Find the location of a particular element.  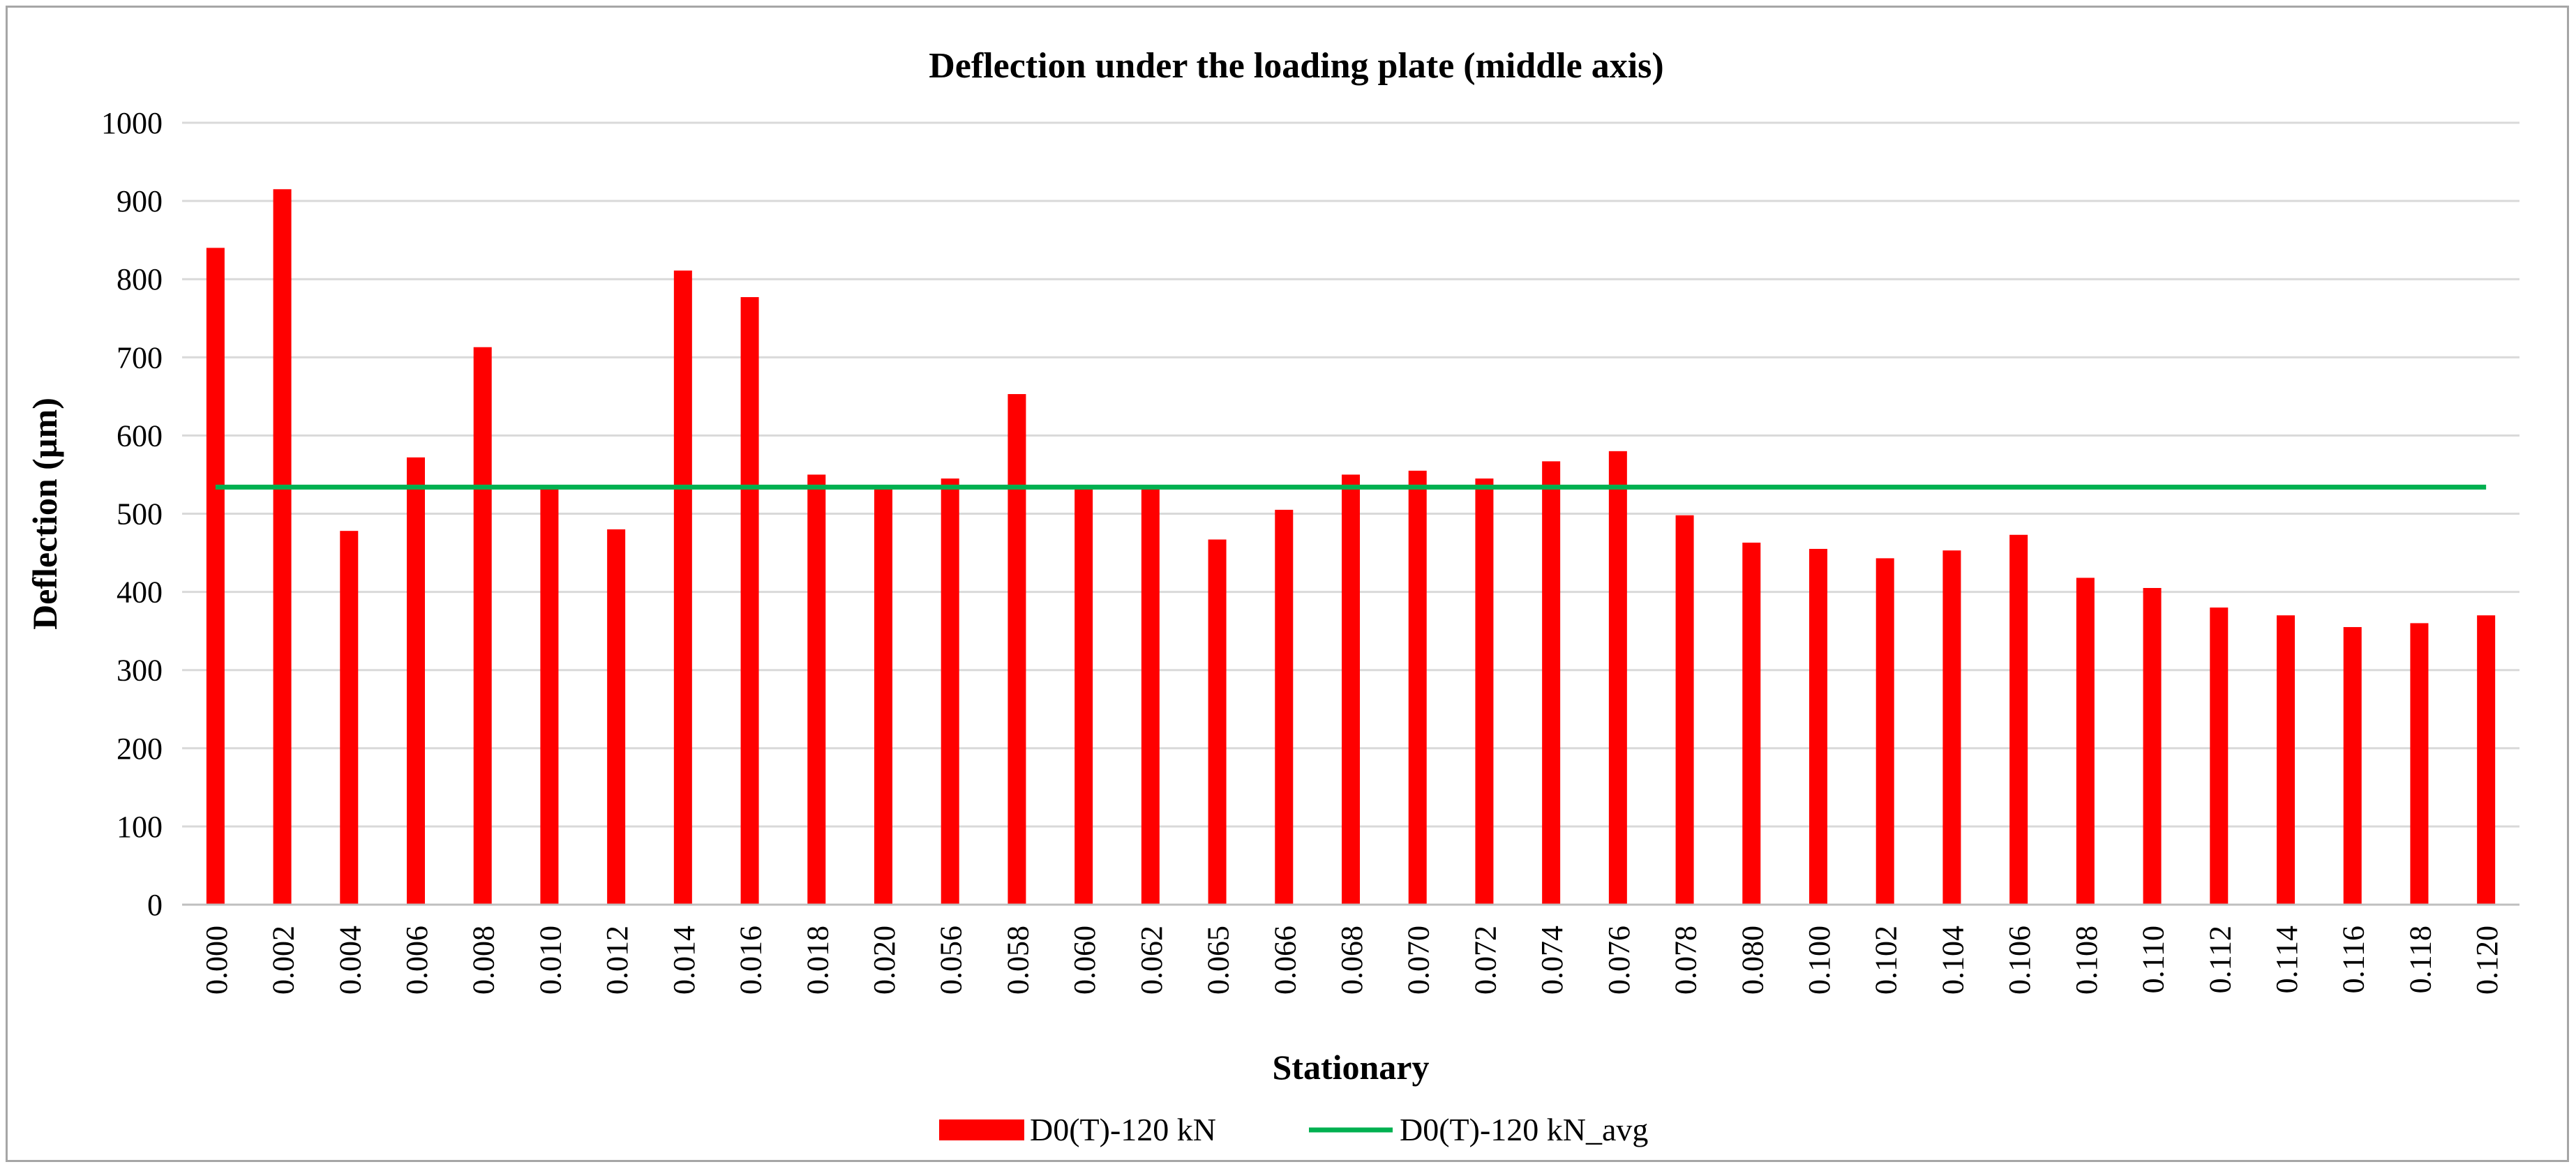

y-tick-label: 800 is located at coordinates (140, 279).